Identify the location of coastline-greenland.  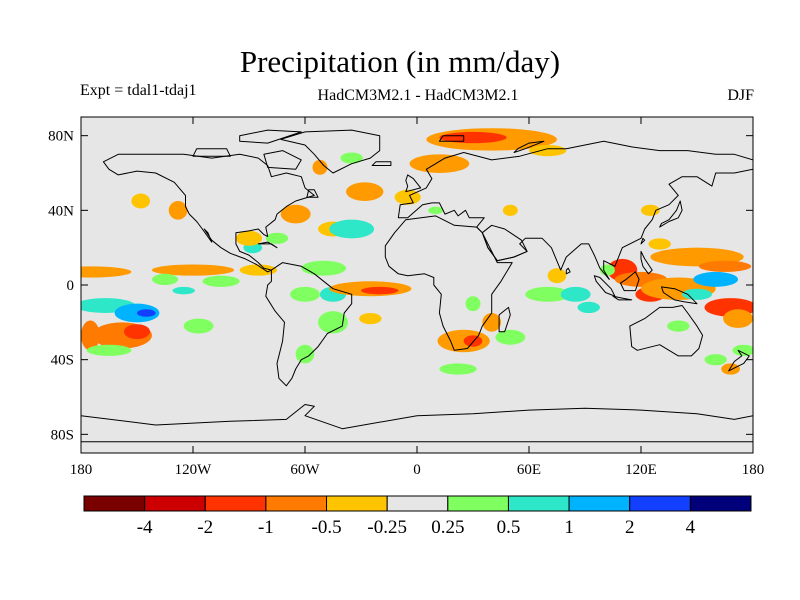
(330, 151).